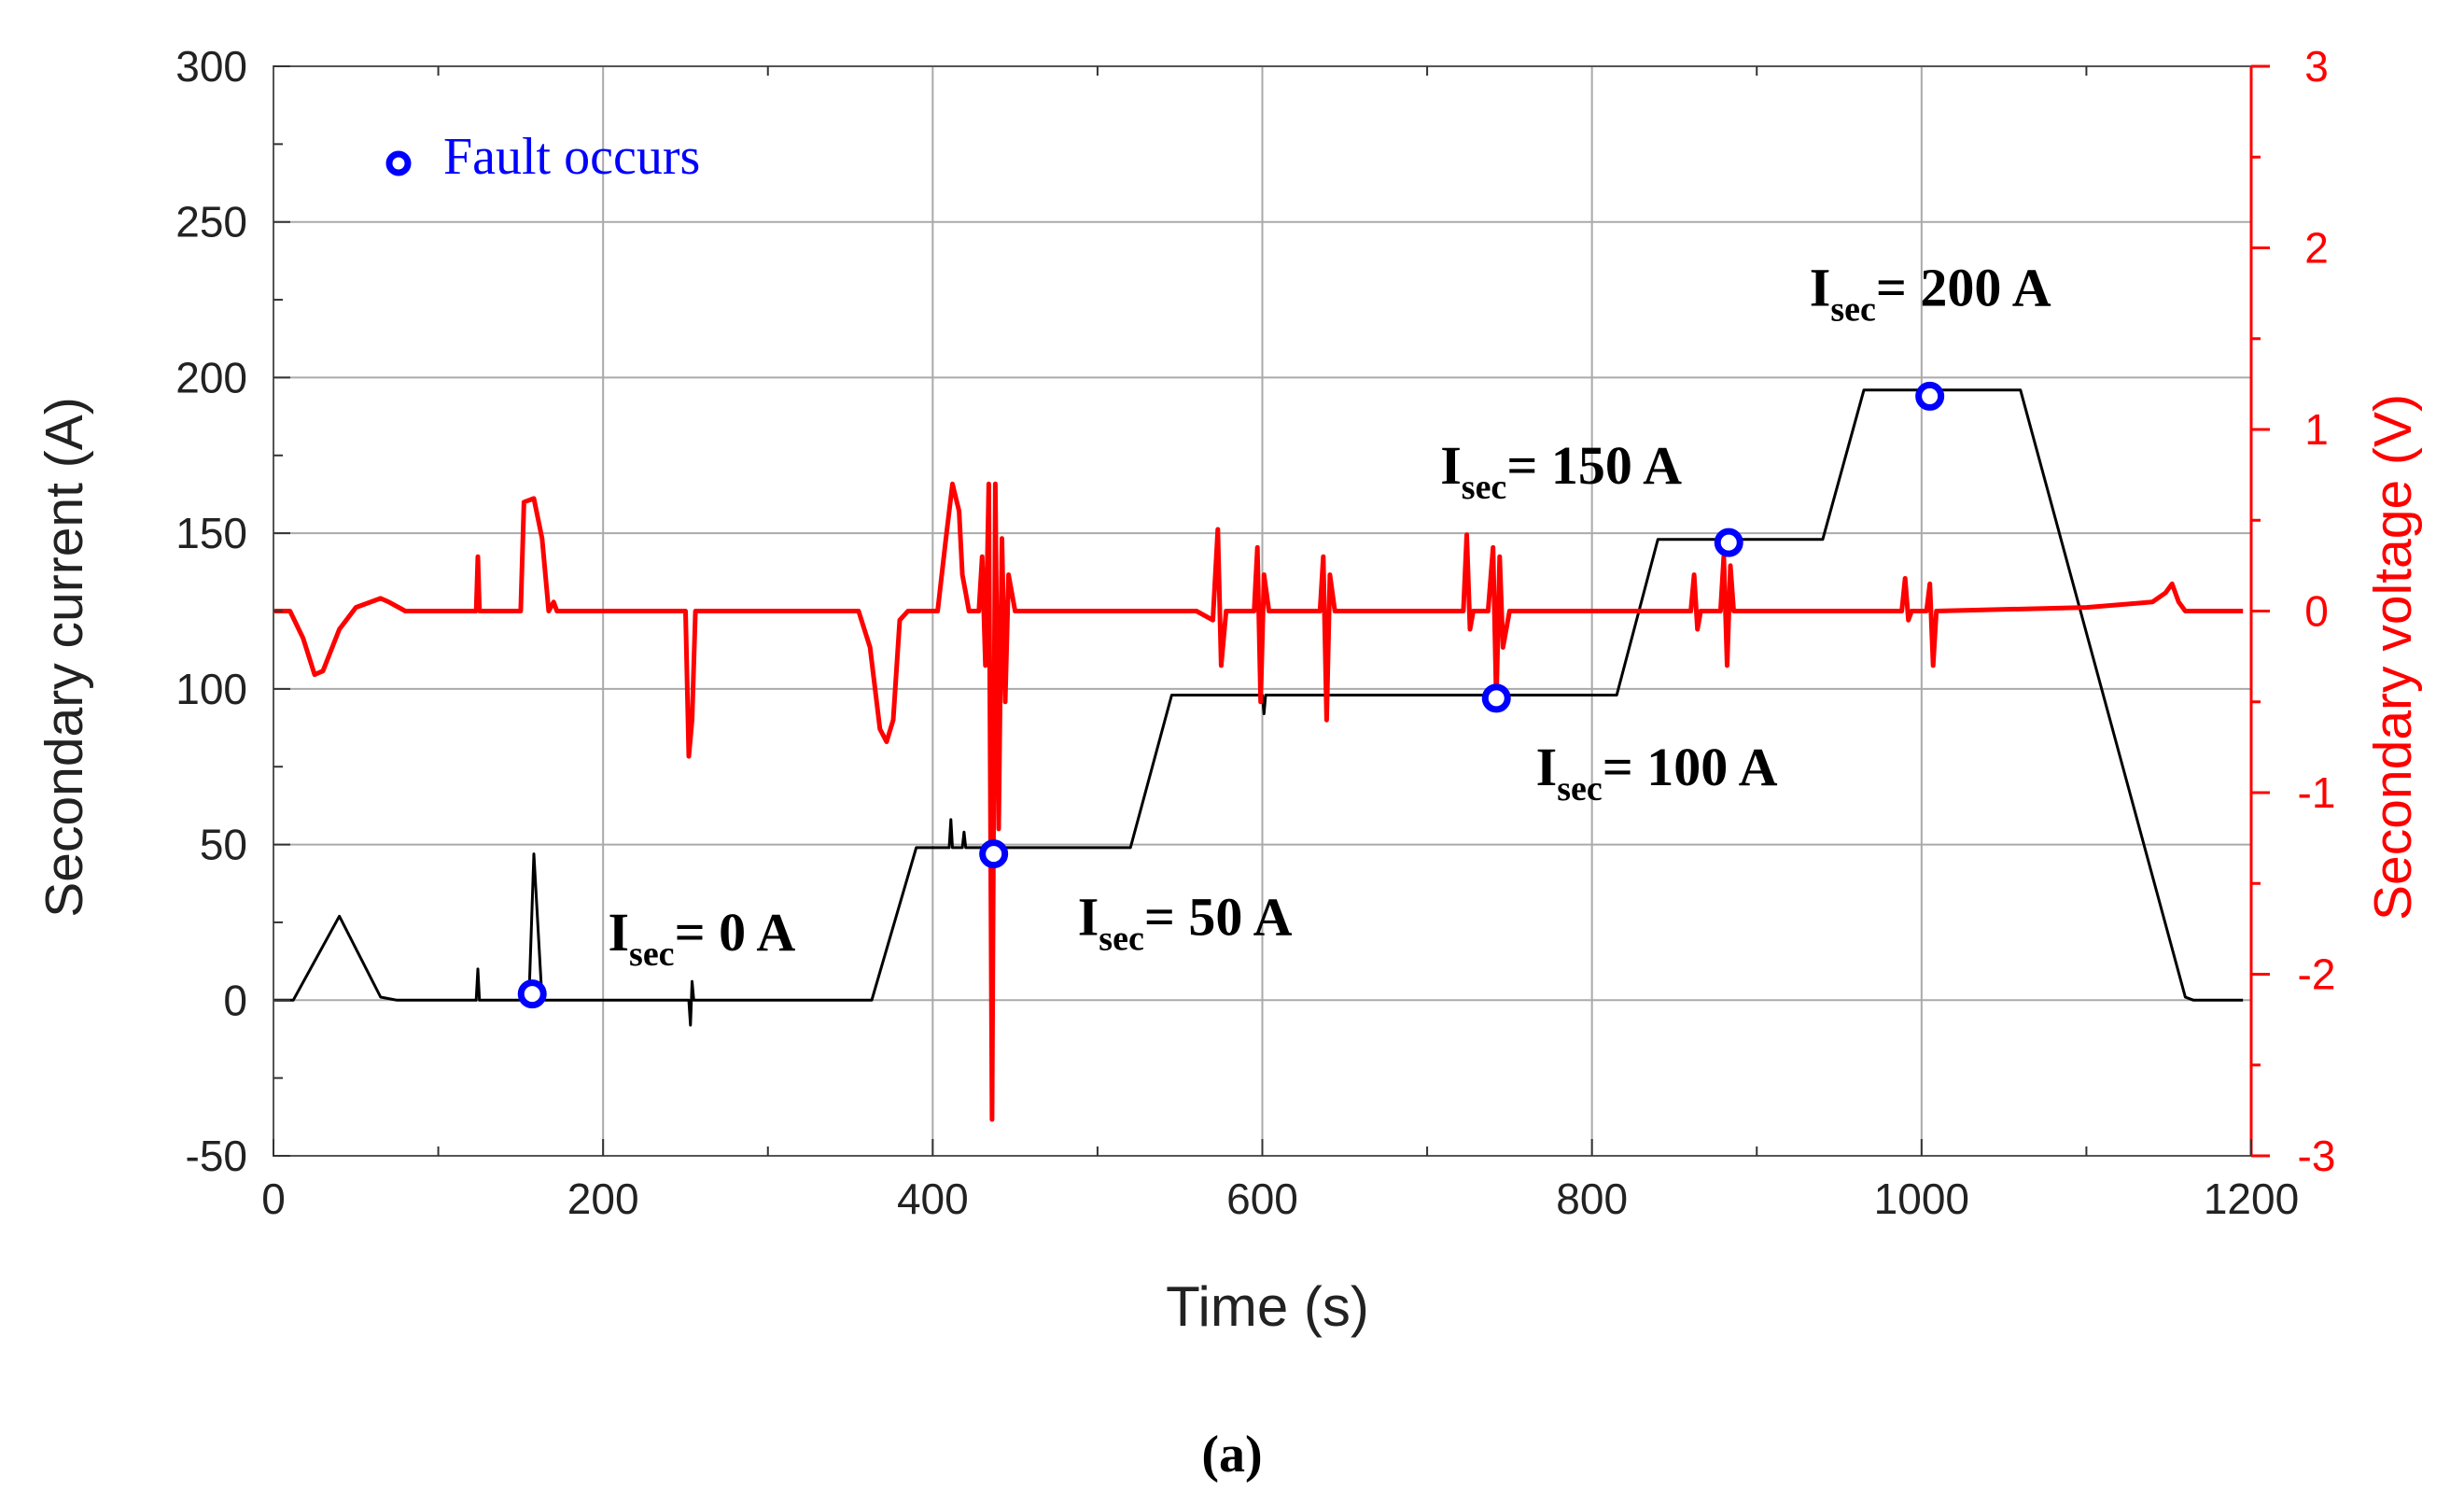 This screenshot has height=1505, width=2464. Describe the element at coordinates (211, 689) in the screenshot. I see `y-left-tick-label: 100` at that location.